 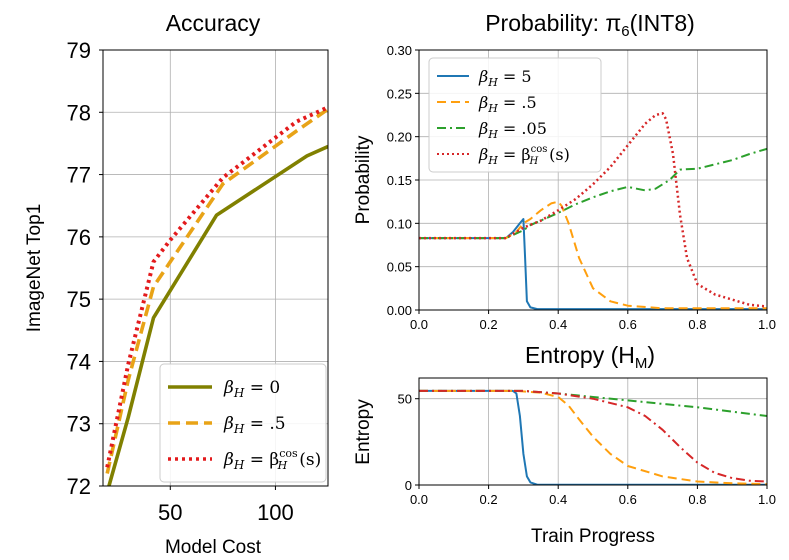 I want to click on entropy-title-sub: M, so click(x=641, y=363).